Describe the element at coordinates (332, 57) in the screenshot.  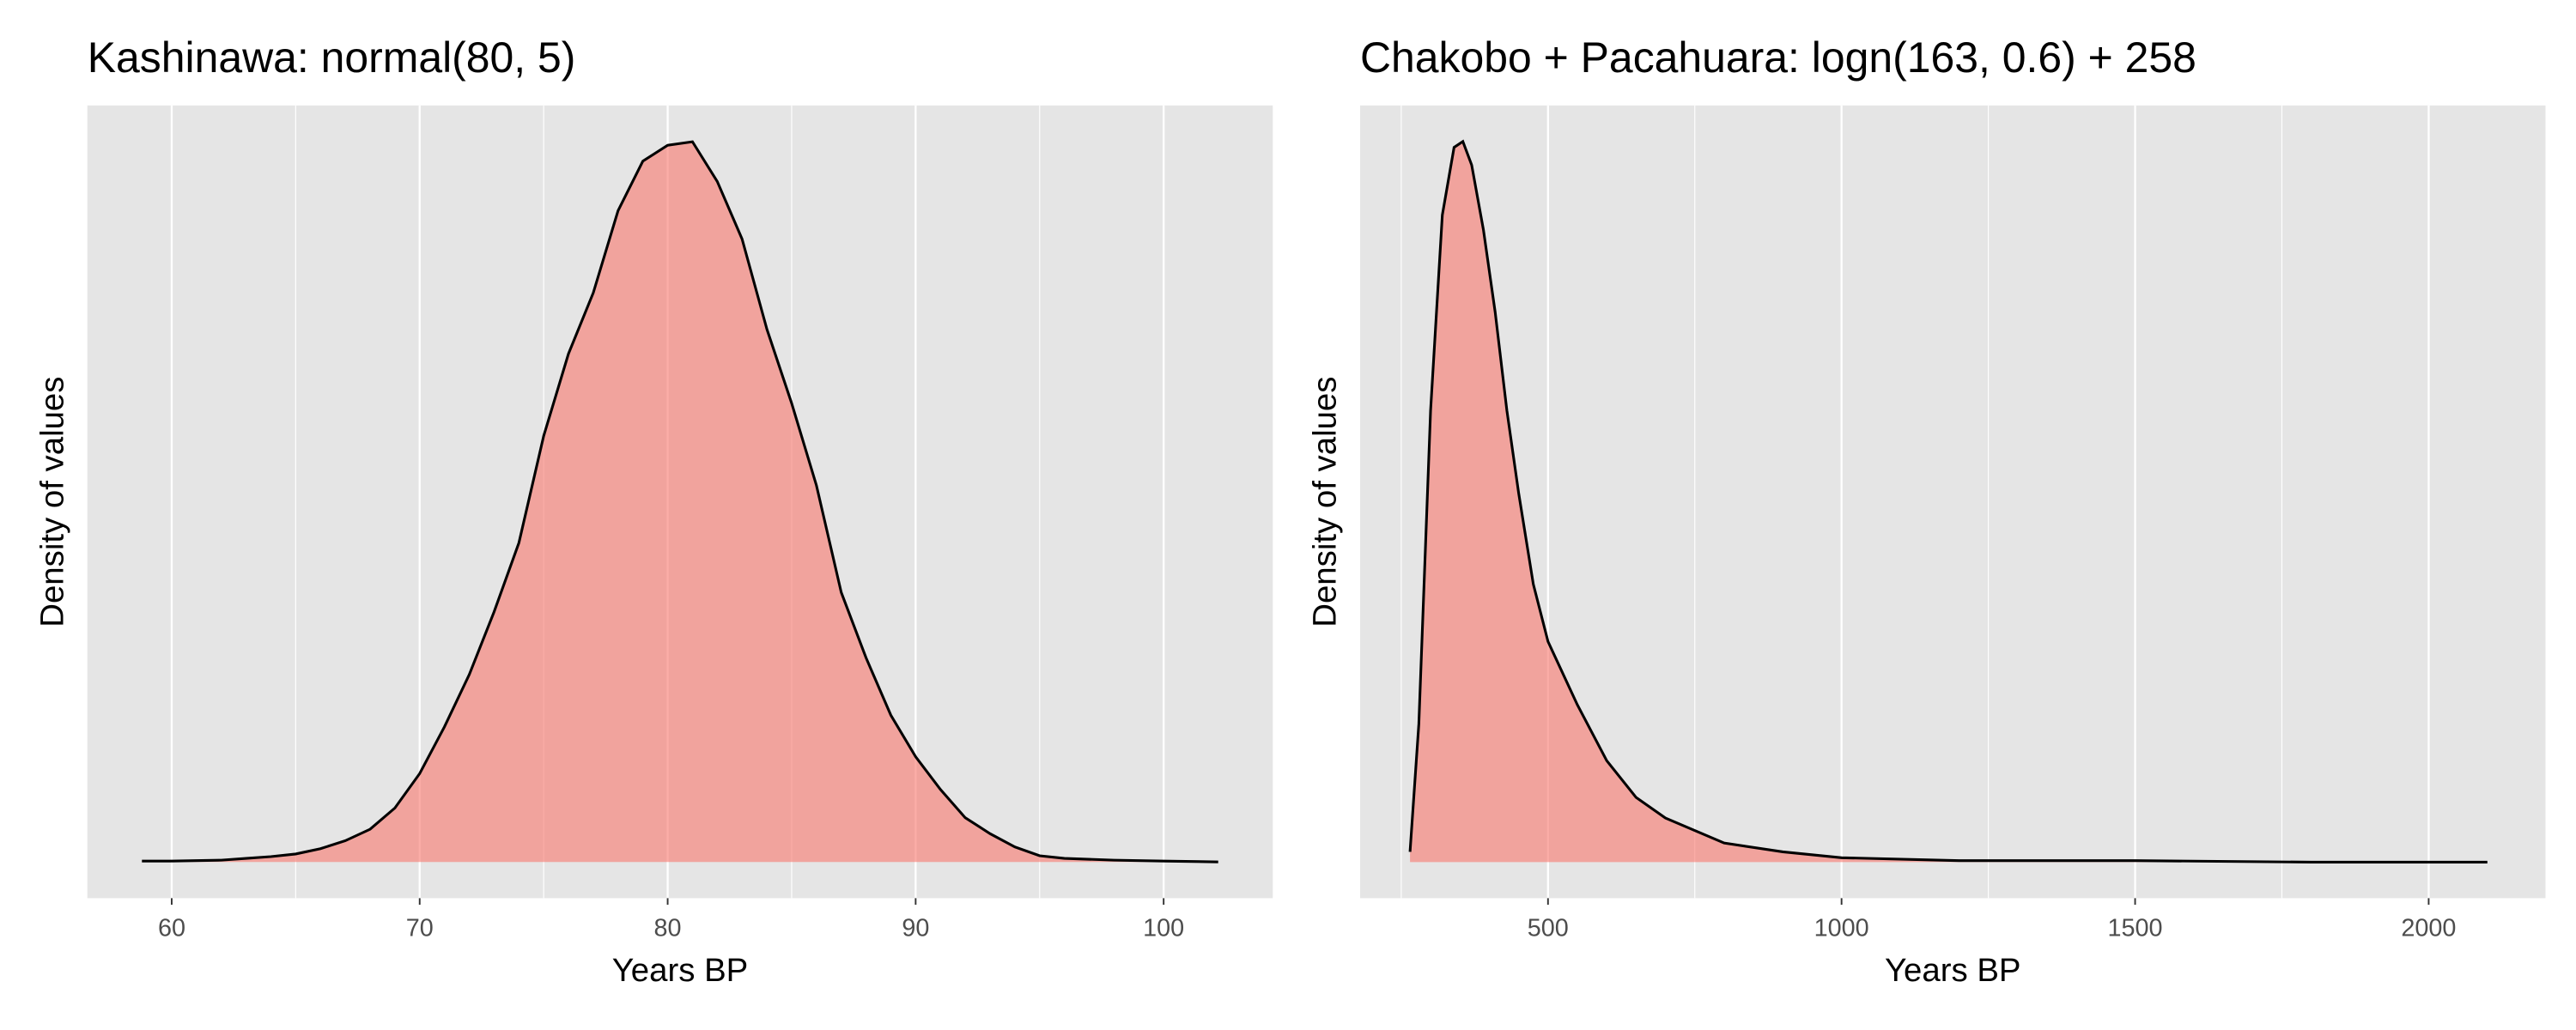
I see `chart-title: Kashinawa: normal(80, 5)` at that location.